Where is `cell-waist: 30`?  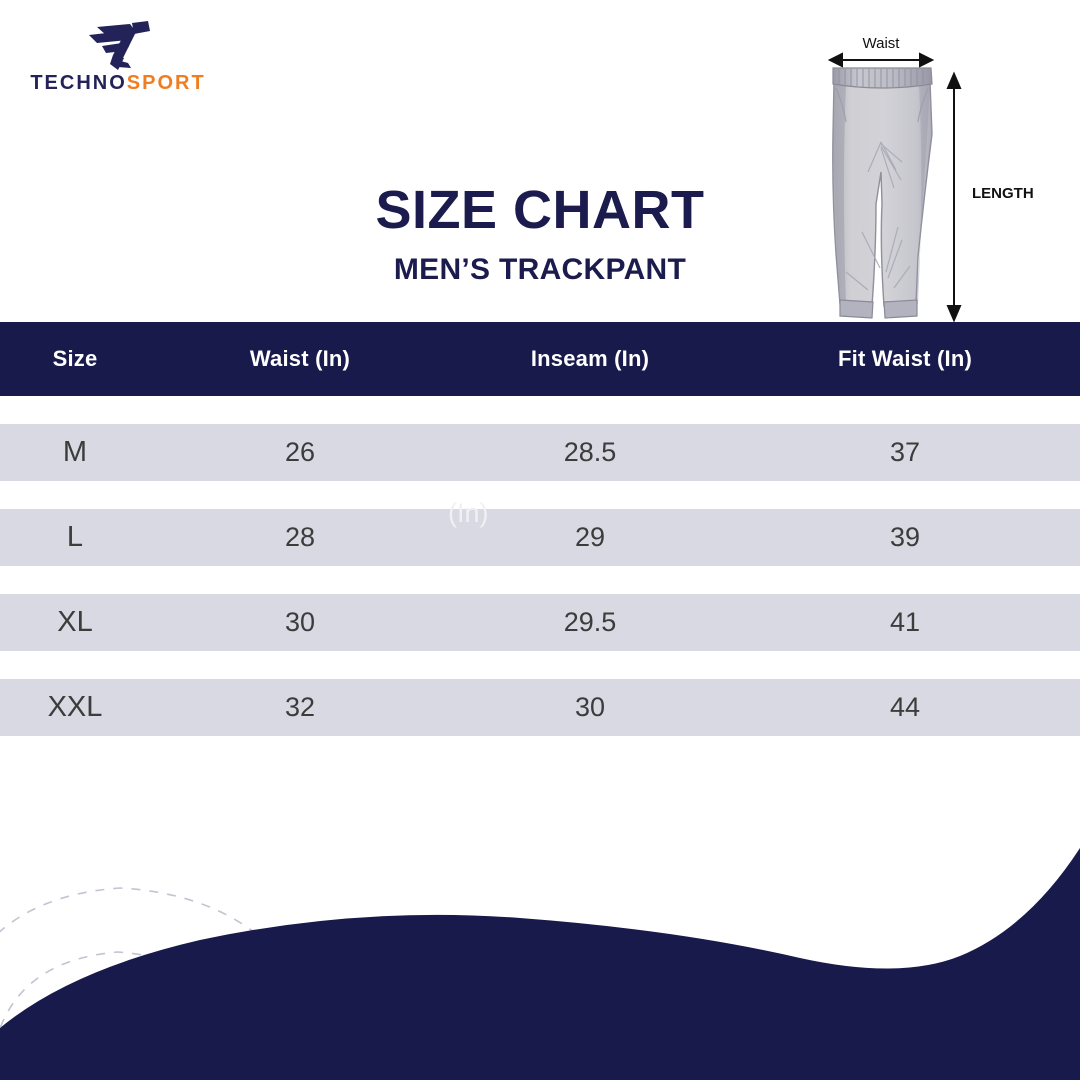 cell-waist: 30 is located at coordinates (300, 622).